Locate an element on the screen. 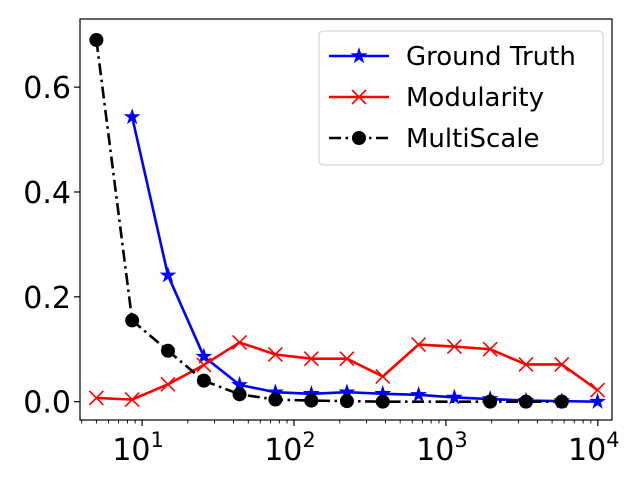 The width and height of the screenshot is (640, 480). x-tick-label: 10² is located at coordinates (290, 448).